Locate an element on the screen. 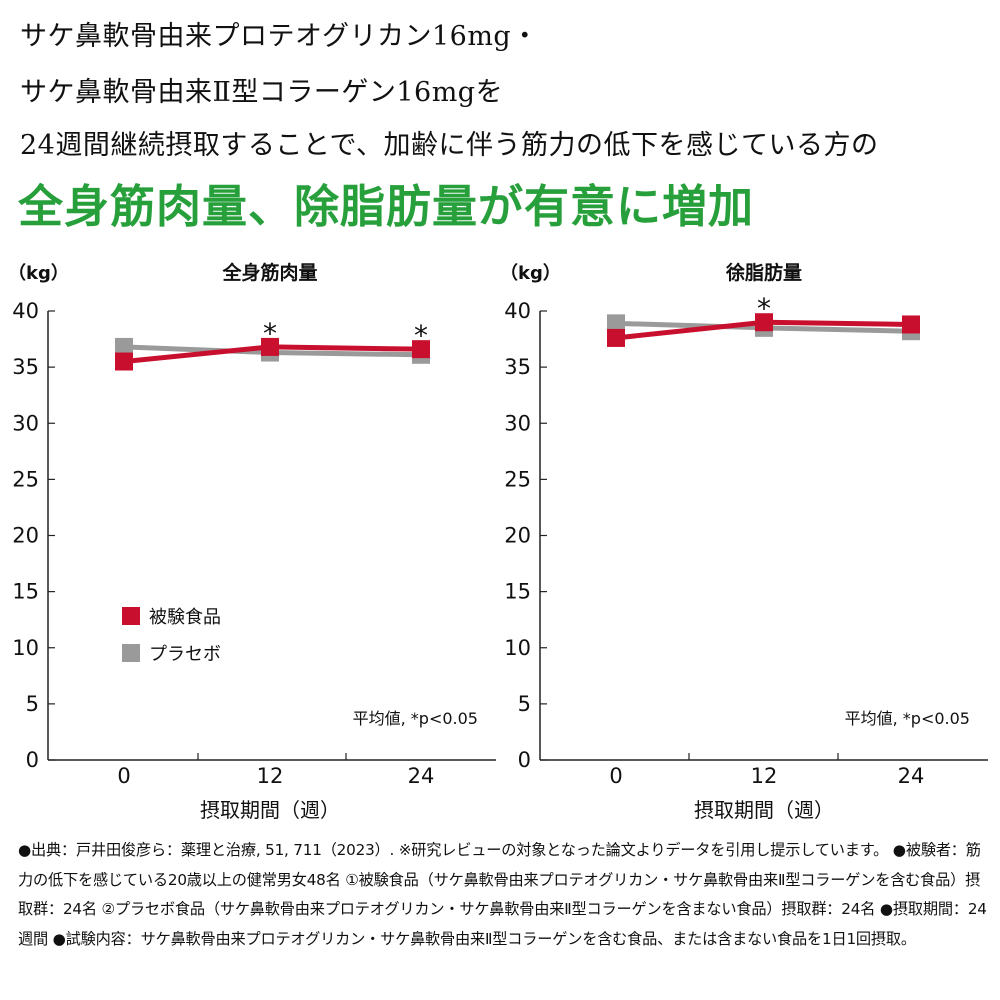  chart-title: 全身筋肉量 is located at coordinates (269, 272).